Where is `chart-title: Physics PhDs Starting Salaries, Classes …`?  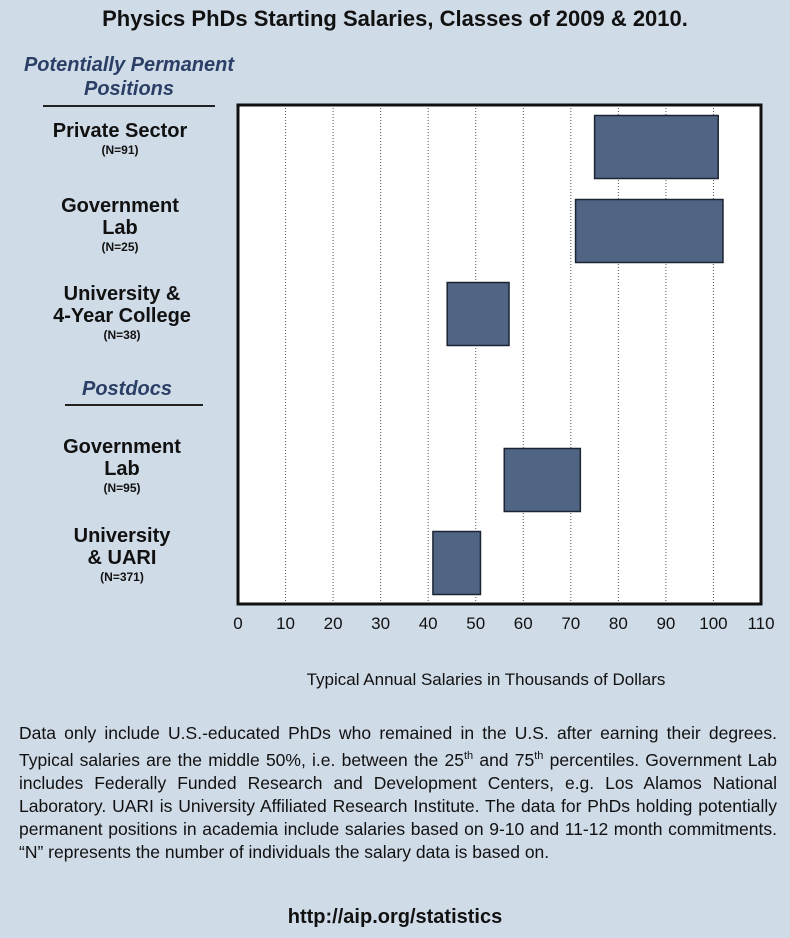 chart-title: Physics PhDs Starting Salaries, Classes … is located at coordinates (395, 18).